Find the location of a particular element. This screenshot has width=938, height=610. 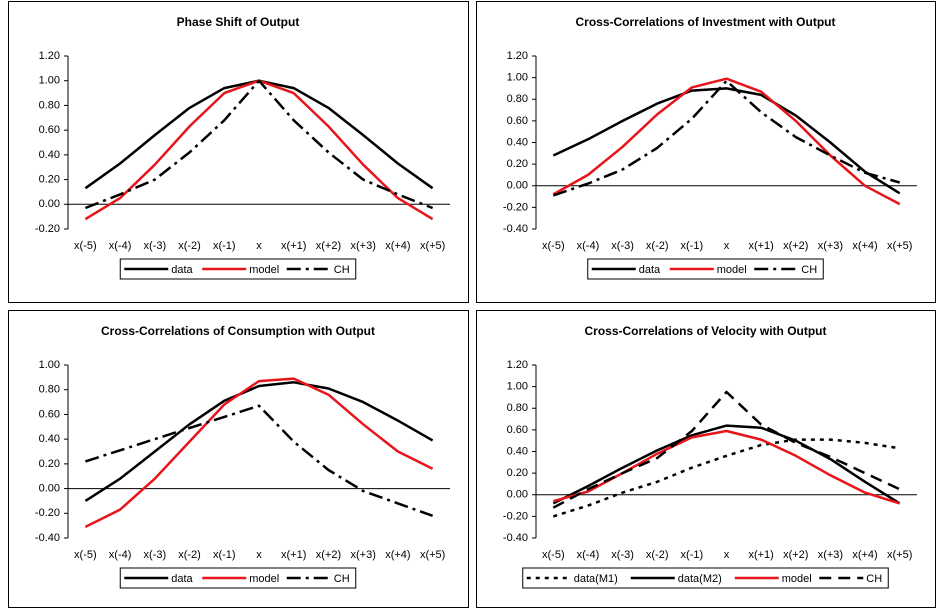

chart-title: Phase Shift of Output is located at coordinates (238, 22).